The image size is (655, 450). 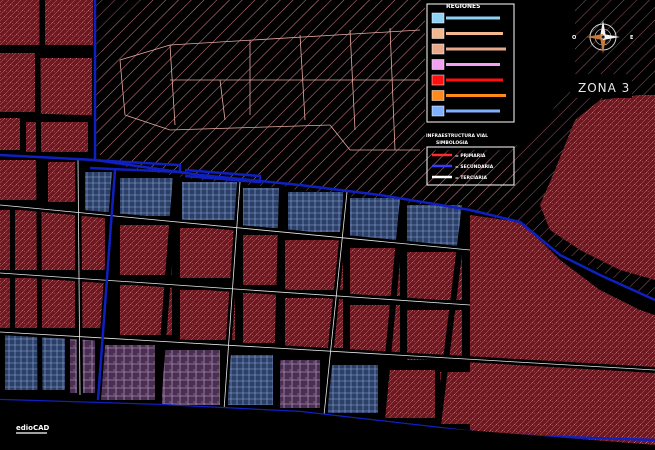 What do you see at coordinates (471, 178) in the screenshot?
I see `legend-infra-label: = TERCIARIA` at bounding box center [471, 178].